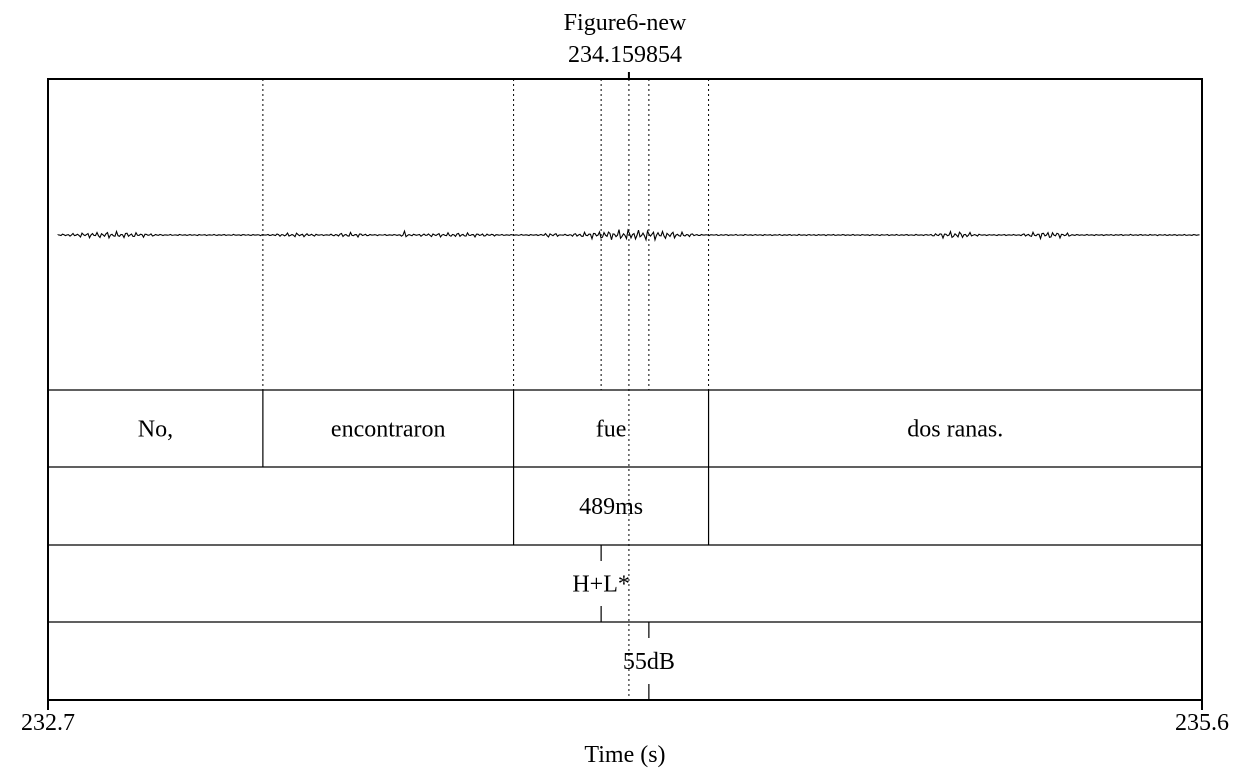  I want to click on words-interval-label: No,, so click(155, 430).